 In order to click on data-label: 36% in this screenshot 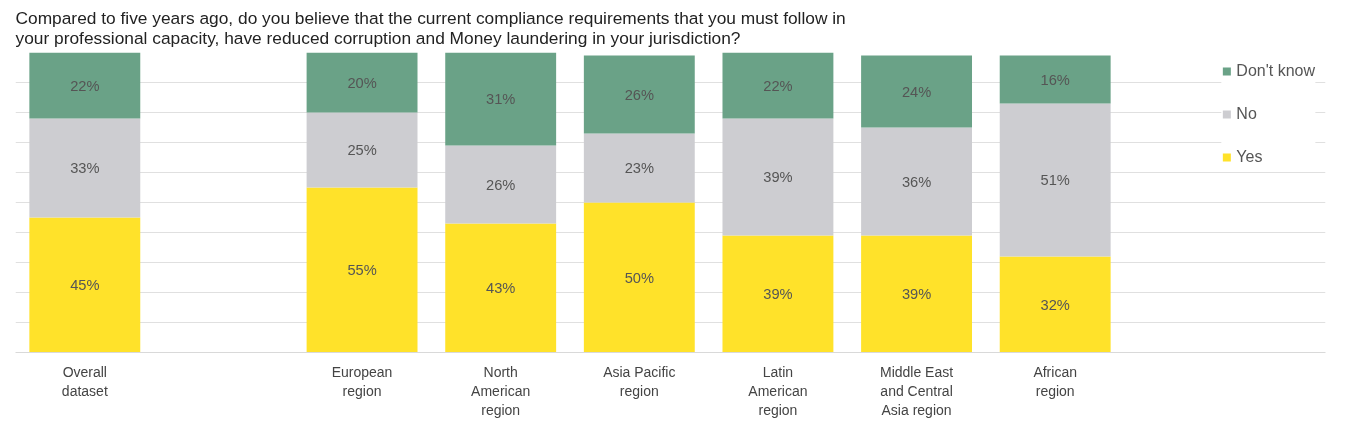, I will do `click(916, 181)`.